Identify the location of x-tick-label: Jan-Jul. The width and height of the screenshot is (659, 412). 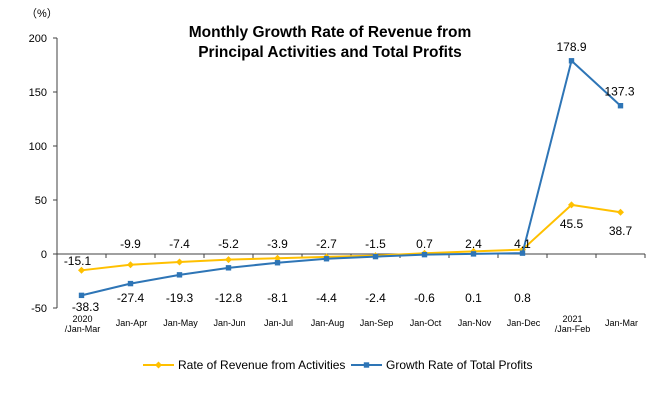
(278, 323).